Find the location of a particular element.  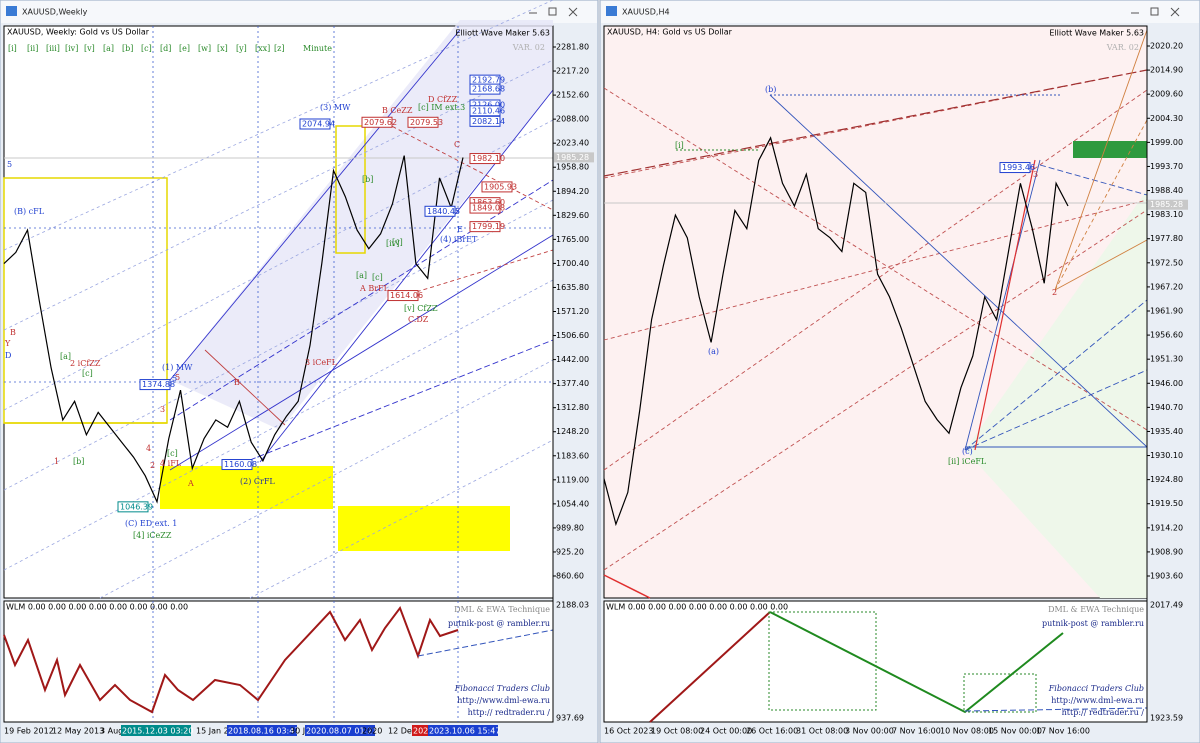

date-label: 15 Nov 00:00 is located at coordinates (1015, 731).